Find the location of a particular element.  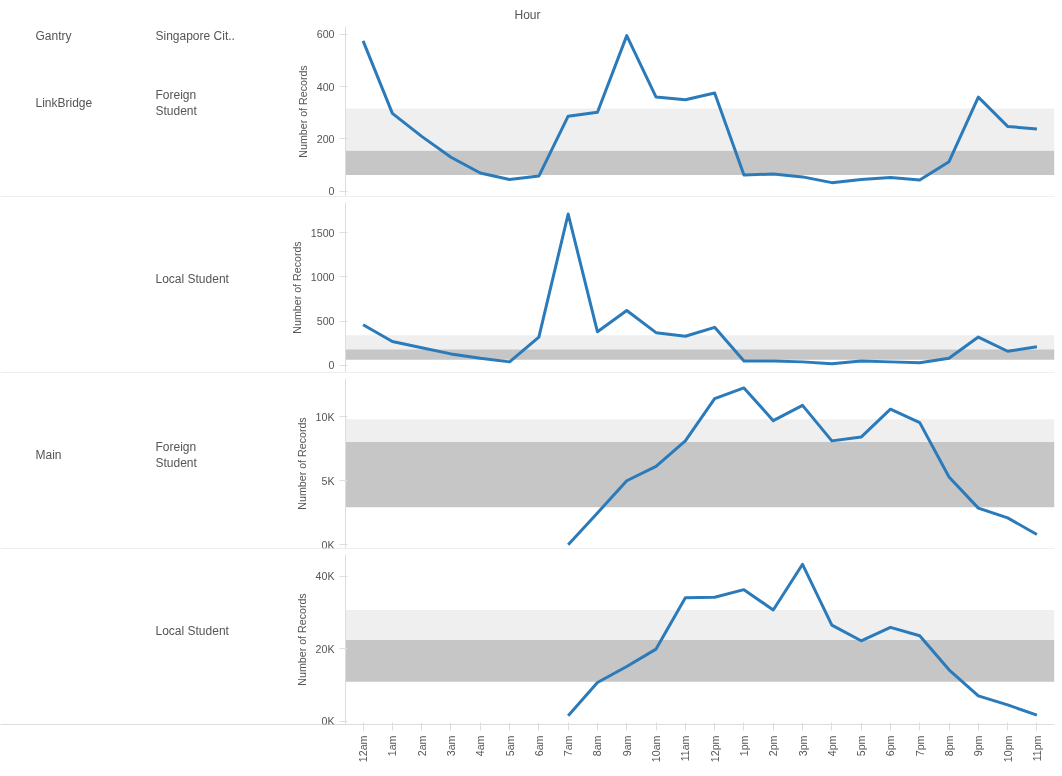

x-tick-label: 2am is located at coordinates (421, 746).